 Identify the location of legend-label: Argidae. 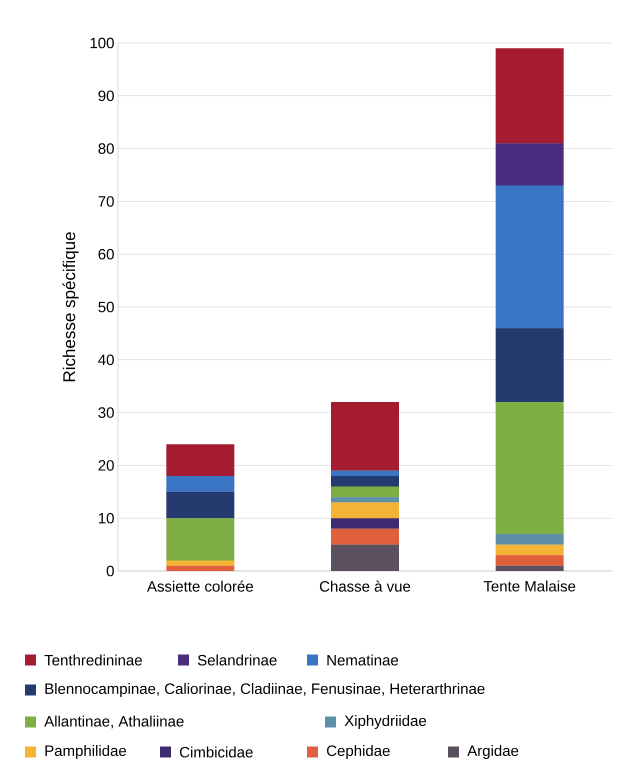
(492, 752).